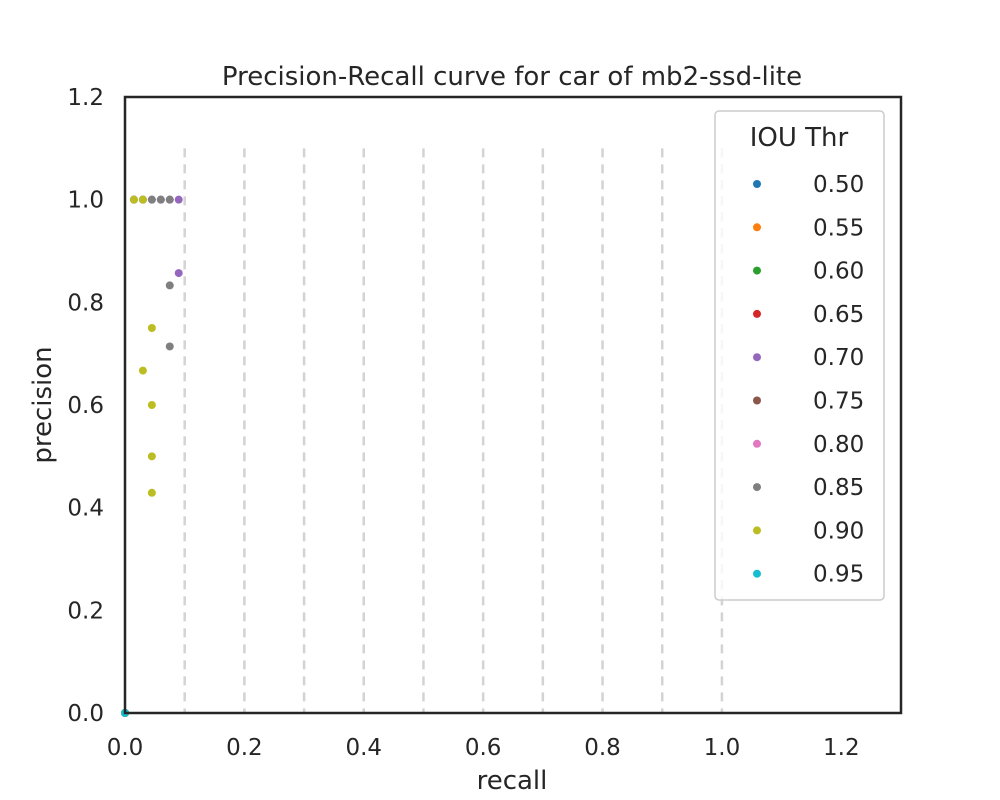 The height and width of the screenshot is (800, 1000). I want to click on x-axis-ticks: 0.0 0.2 0.4 0.6 0.8 1.0 1.2, so click(483, 748).